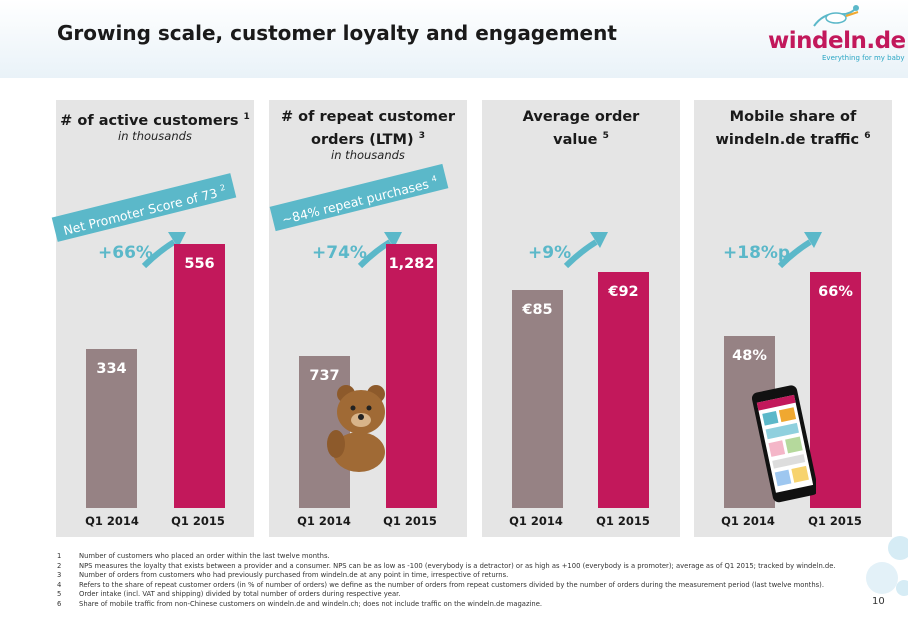 The height and width of the screenshot is (640, 908). I want to click on growth-label: +9%, so click(550, 253).